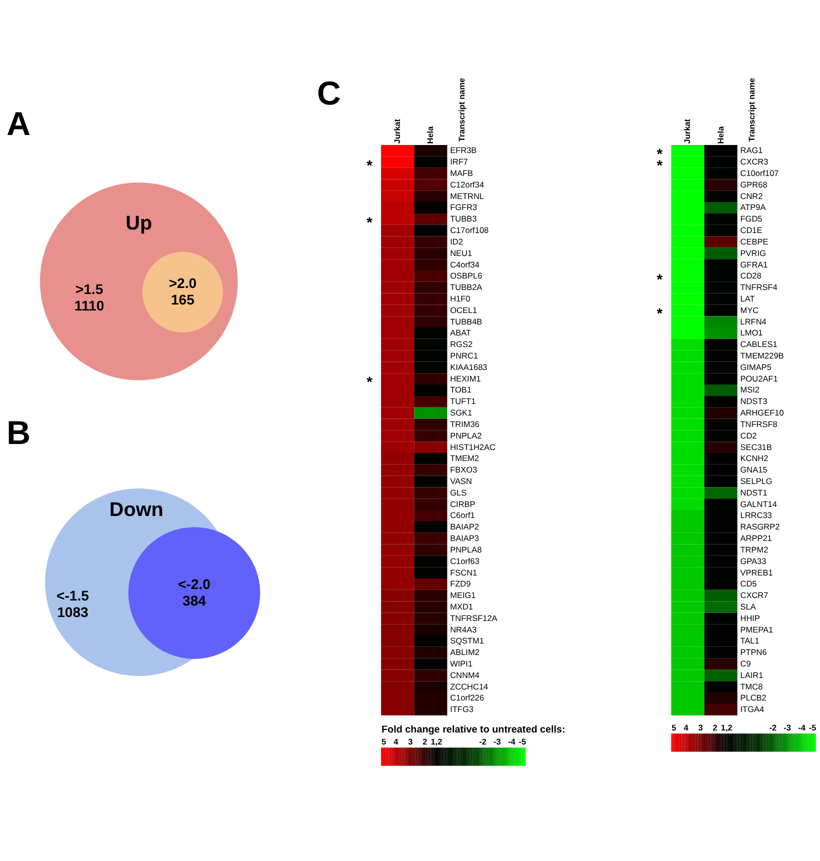 The width and height of the screenshot is (820, 861). I want to click on y2-tick-label: ARPP21, so click(756, 539).